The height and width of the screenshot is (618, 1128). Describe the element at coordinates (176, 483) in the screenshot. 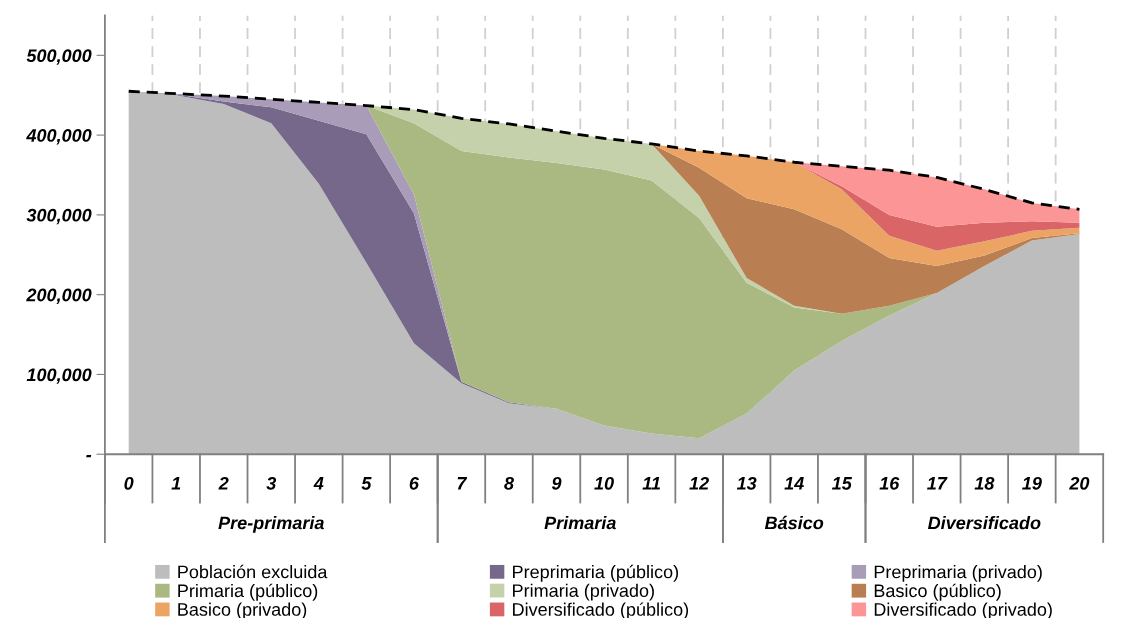

I see `x-tick-label: 1` at that location.